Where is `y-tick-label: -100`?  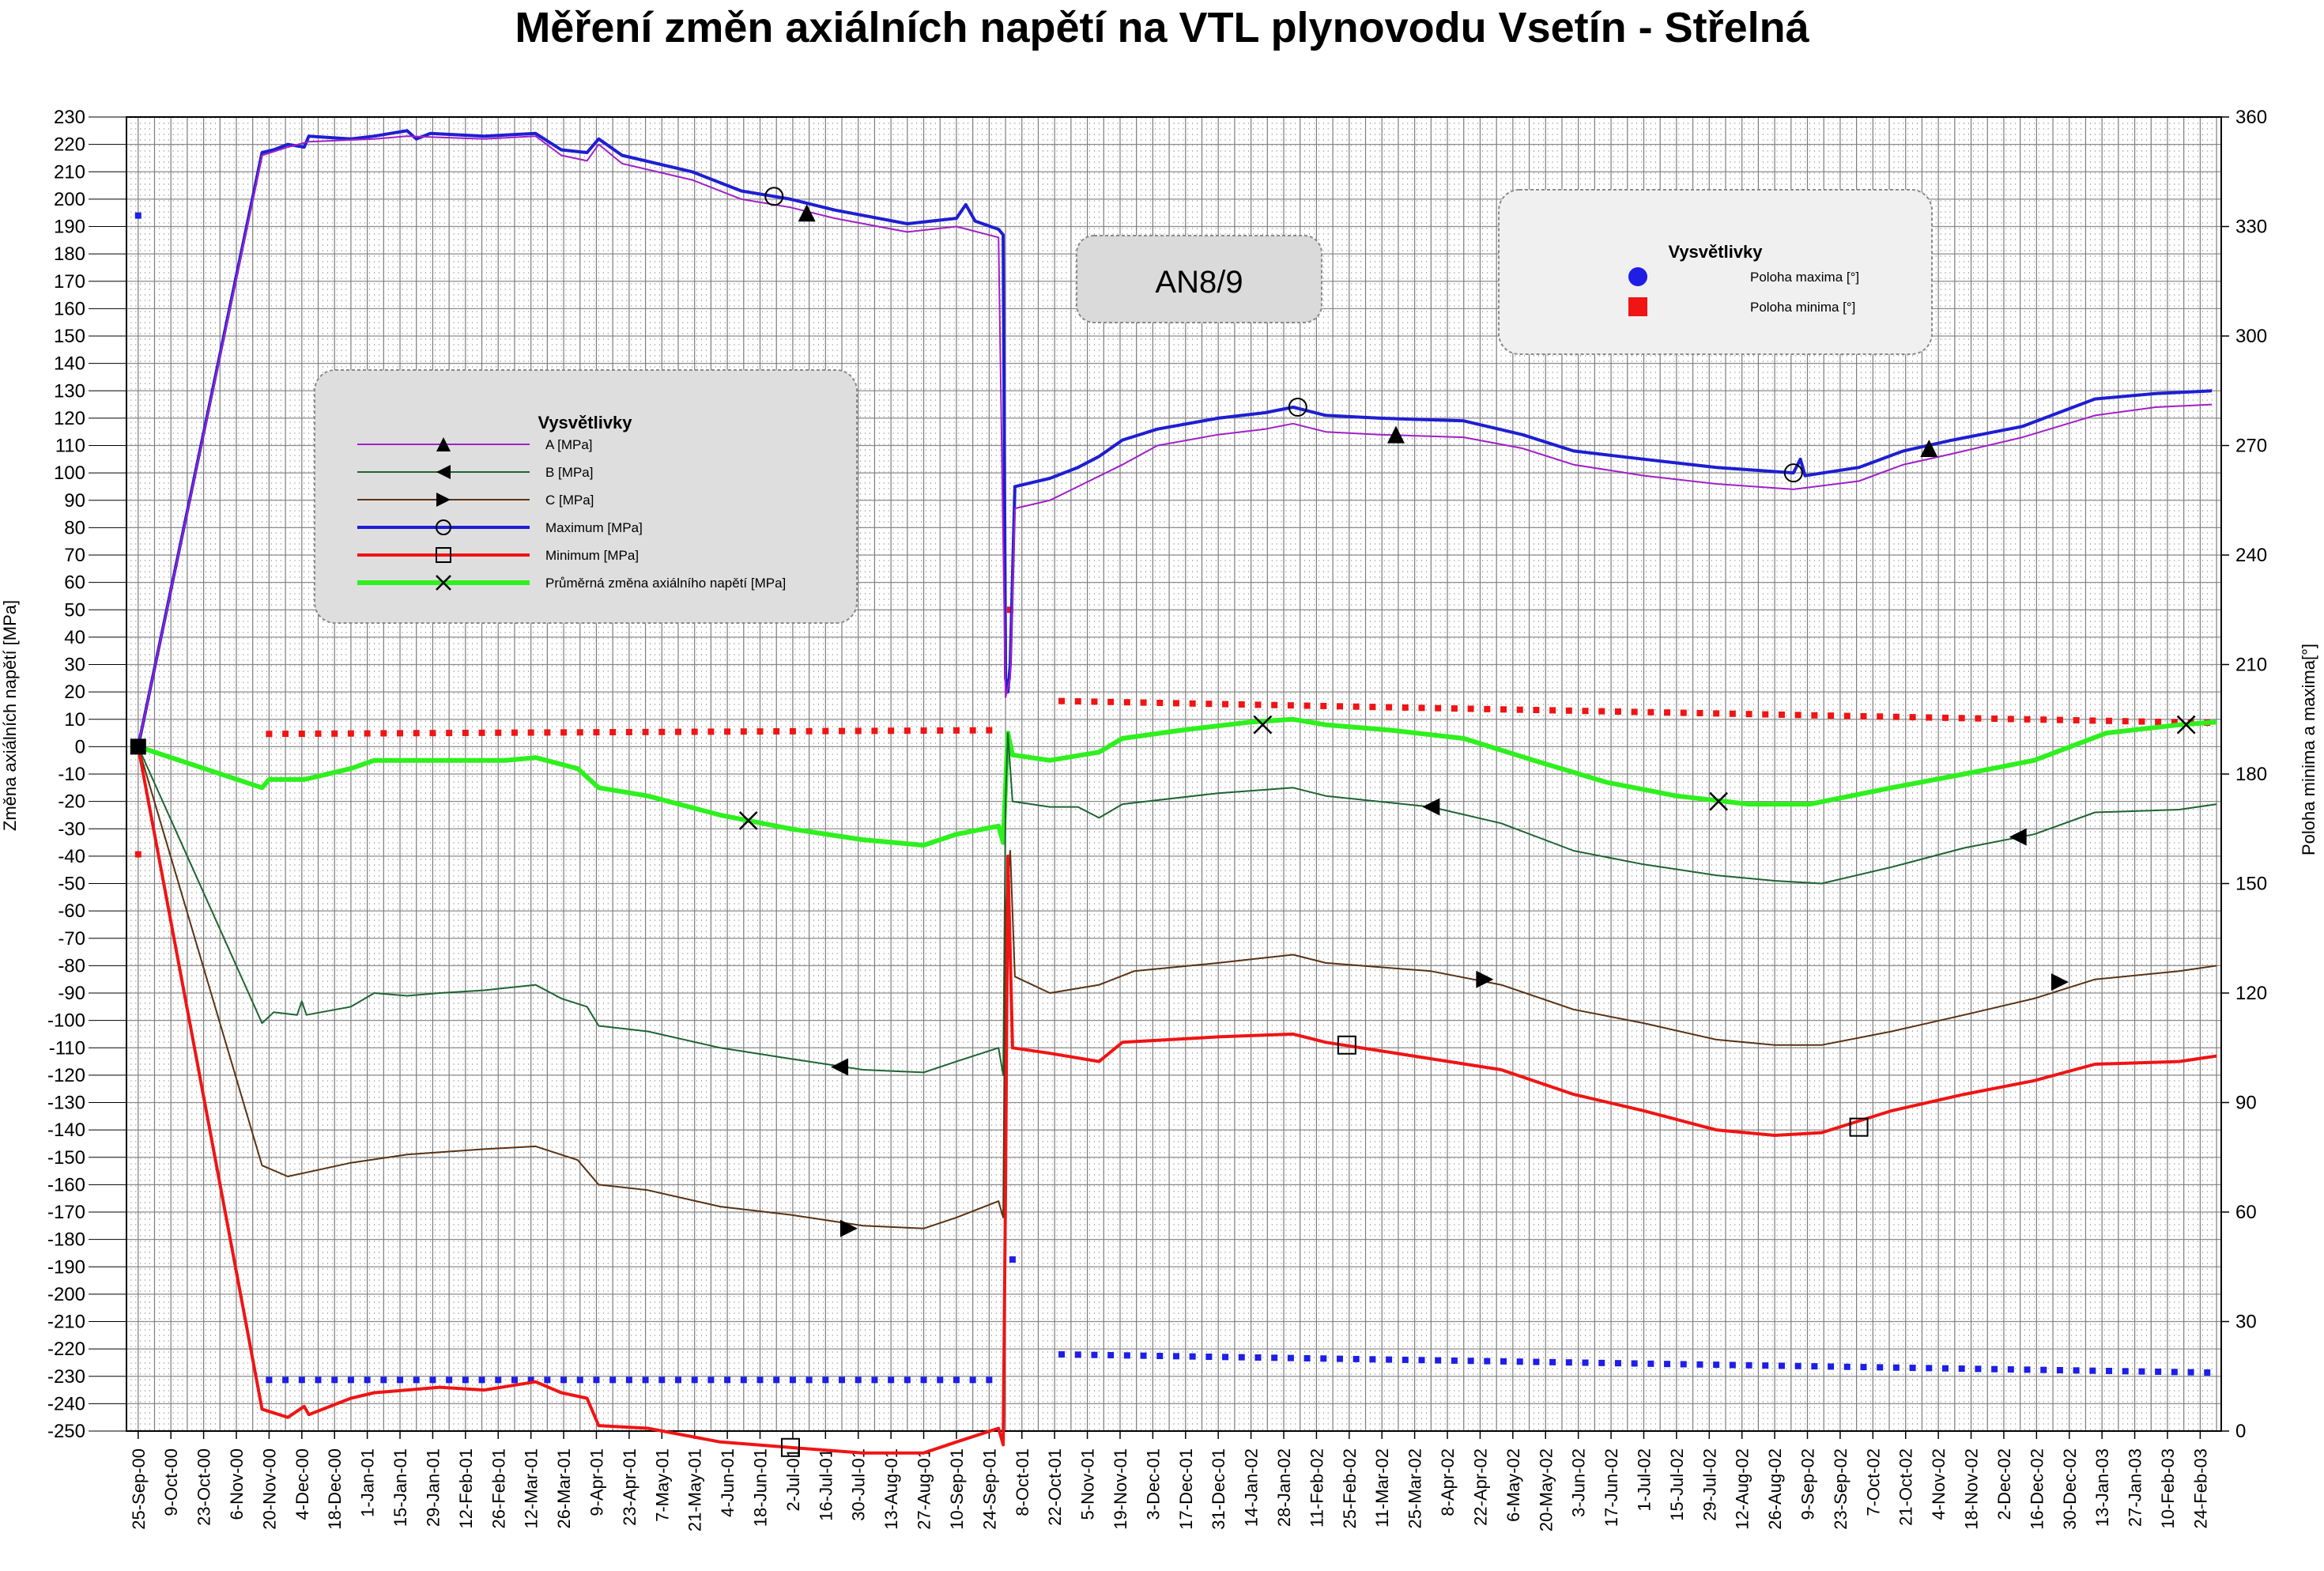 y-tick-label: -100 is located at coordinates (66, 1021).